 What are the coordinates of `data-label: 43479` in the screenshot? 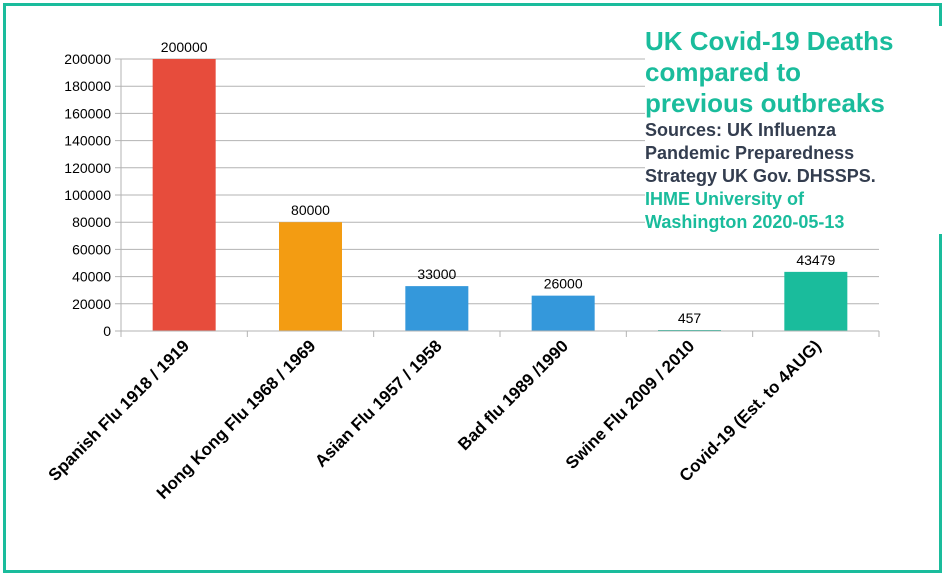 It's located at (815, 260).